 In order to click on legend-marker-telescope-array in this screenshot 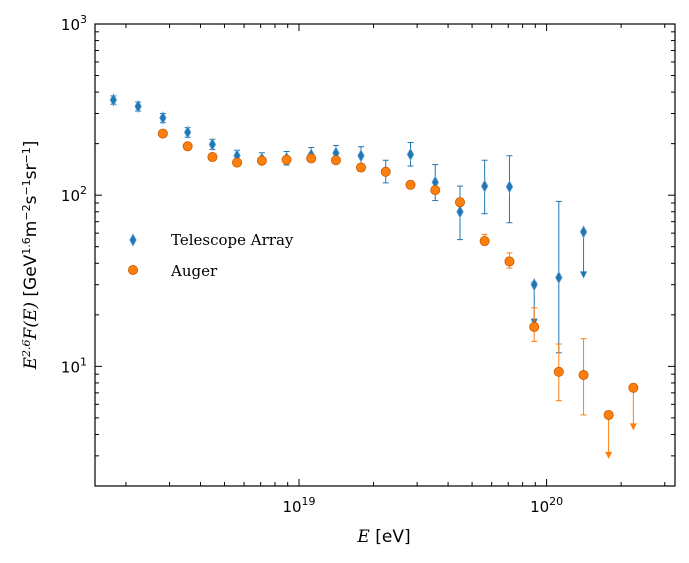, I will do `click(133, 240)`.